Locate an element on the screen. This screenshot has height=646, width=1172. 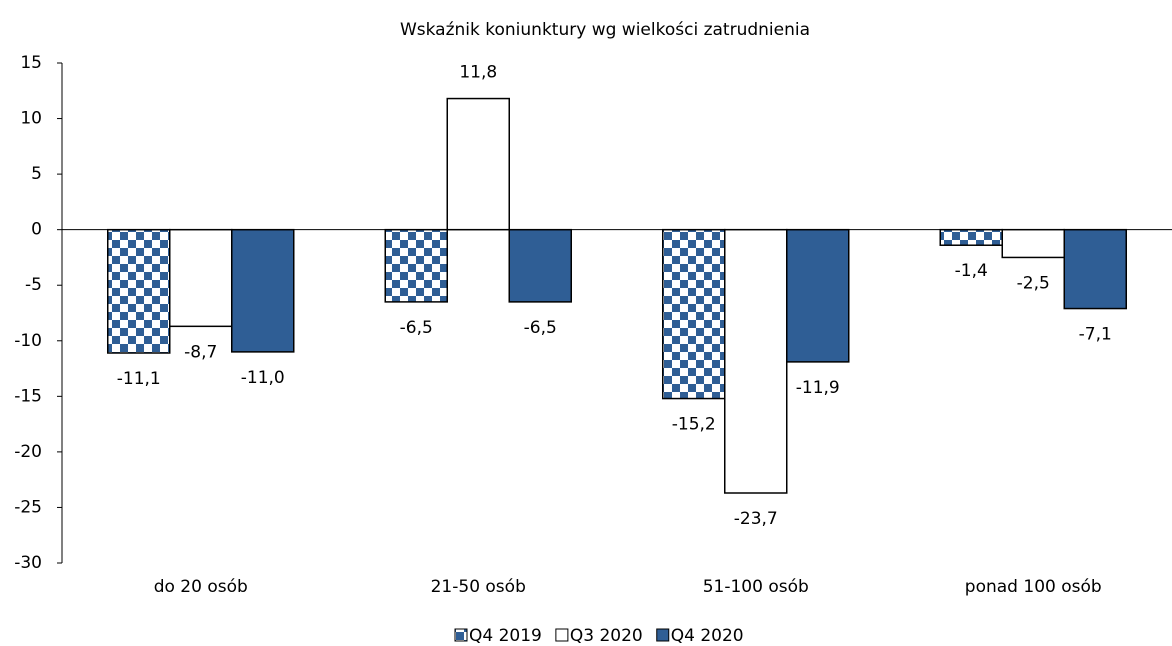
x-tick-label: 21-50 osób is located at coordinates (478, 587).